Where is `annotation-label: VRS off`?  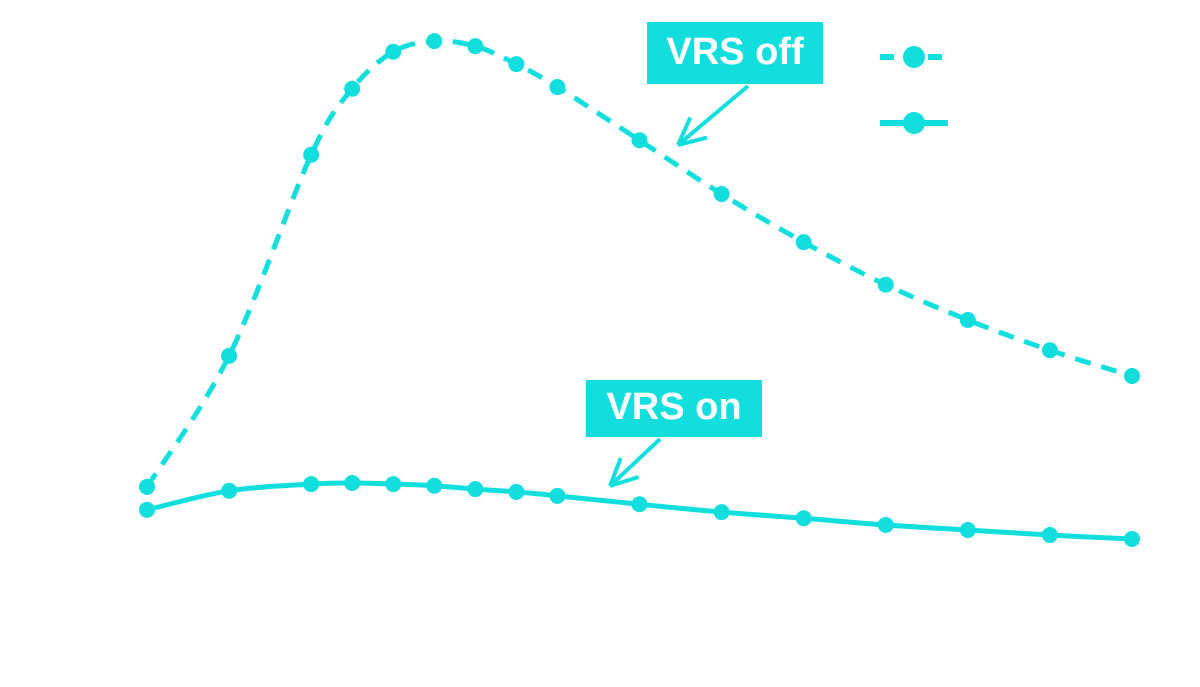 annotation-label: VRS off is located at coordinates (735, 52).